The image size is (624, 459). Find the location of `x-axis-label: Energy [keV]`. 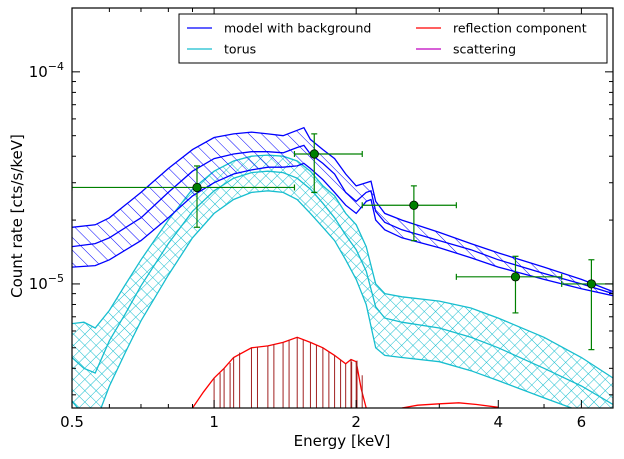

x-axis-label: Energy [keV] is located at coordinates (342, 441).